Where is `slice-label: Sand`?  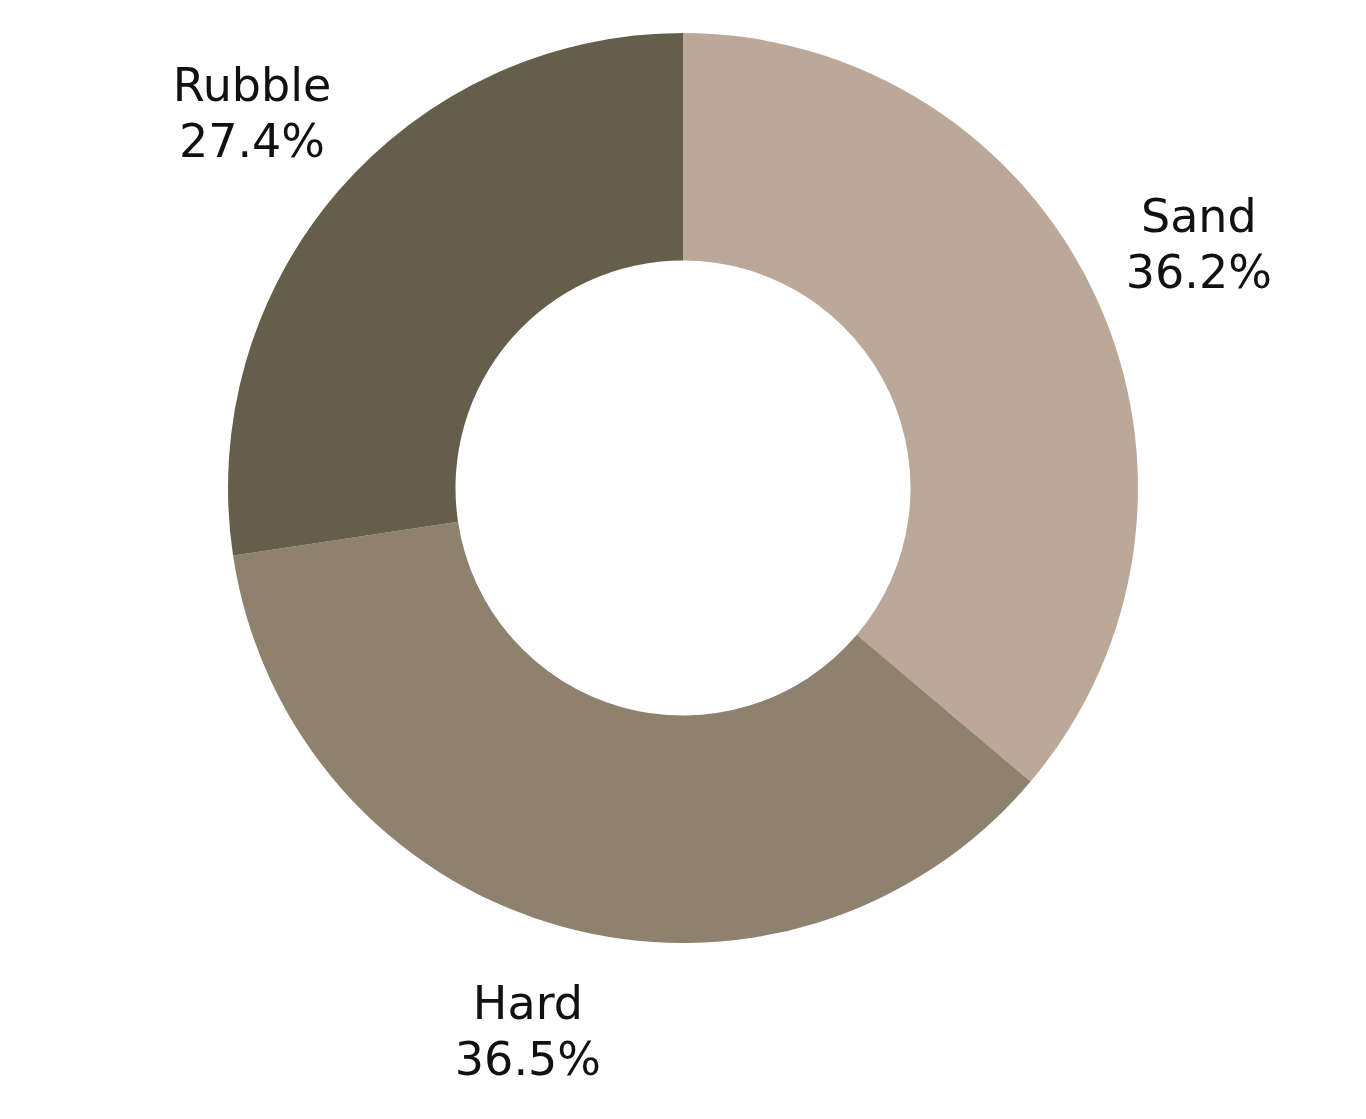 slice-label: Sand is located at coordinates (1198, 216).